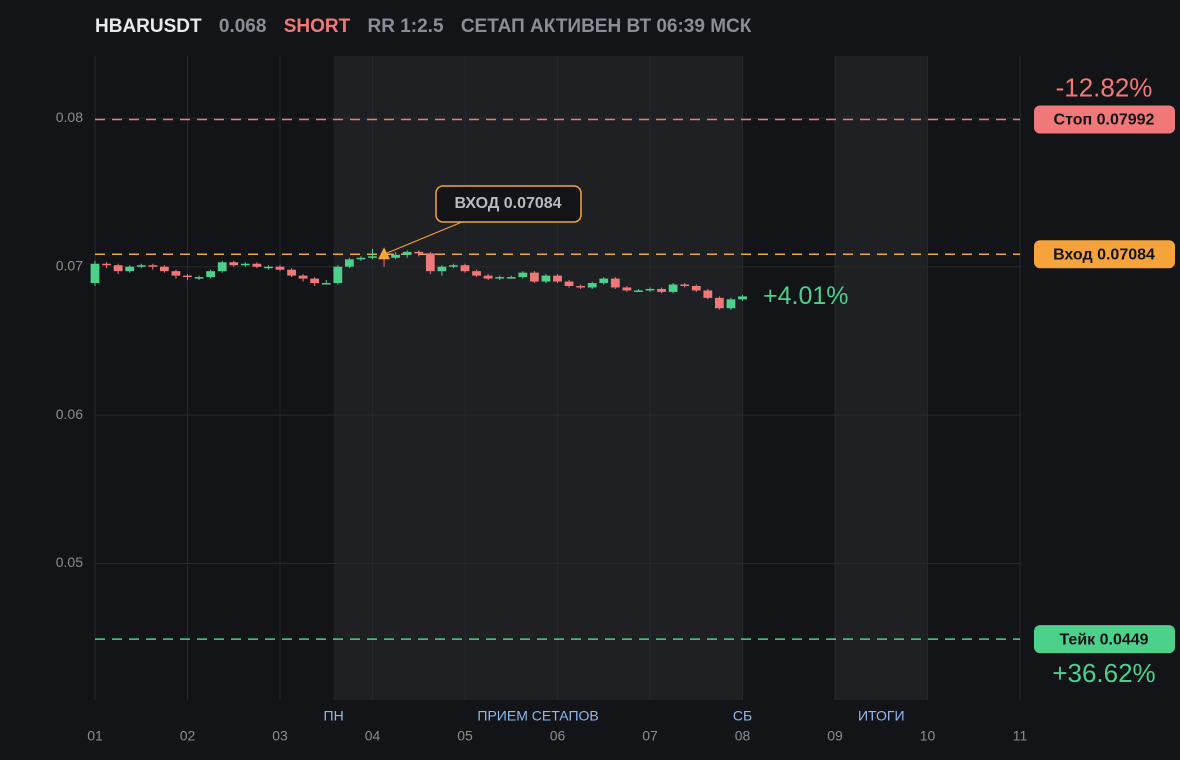 The image size is (1180, 760). Describe the element at coordinates (1104, 87) in the screenshot. I see `level-percent: -12.82%` at that location.